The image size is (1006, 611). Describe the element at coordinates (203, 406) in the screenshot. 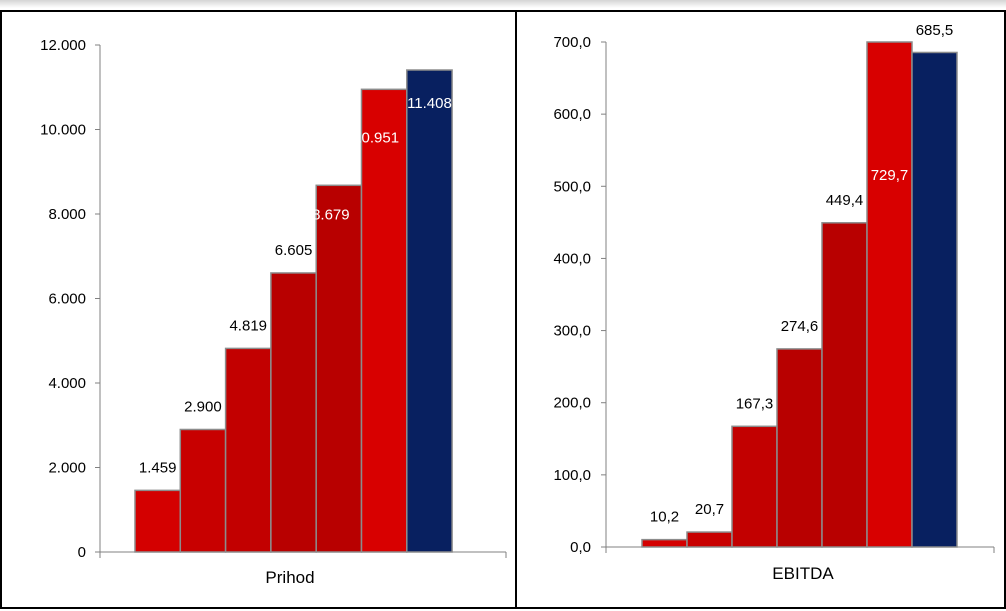

I see `data-label: 2.900` at that location.